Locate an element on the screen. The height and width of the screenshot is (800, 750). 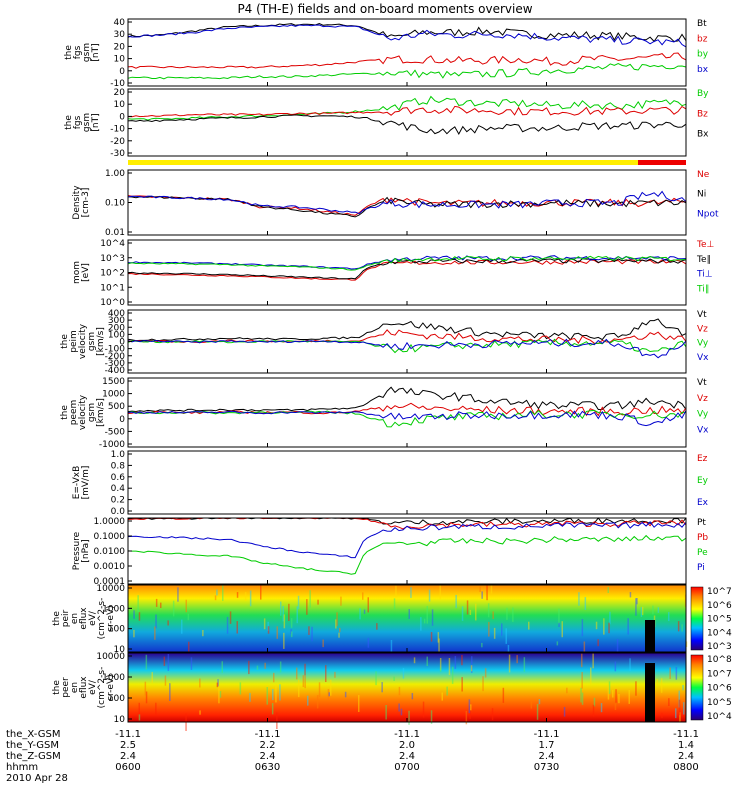
y-axis-label: the peer en eflux eV/(cm^2-s-sr-eV) is located at coordinates (84, 688).